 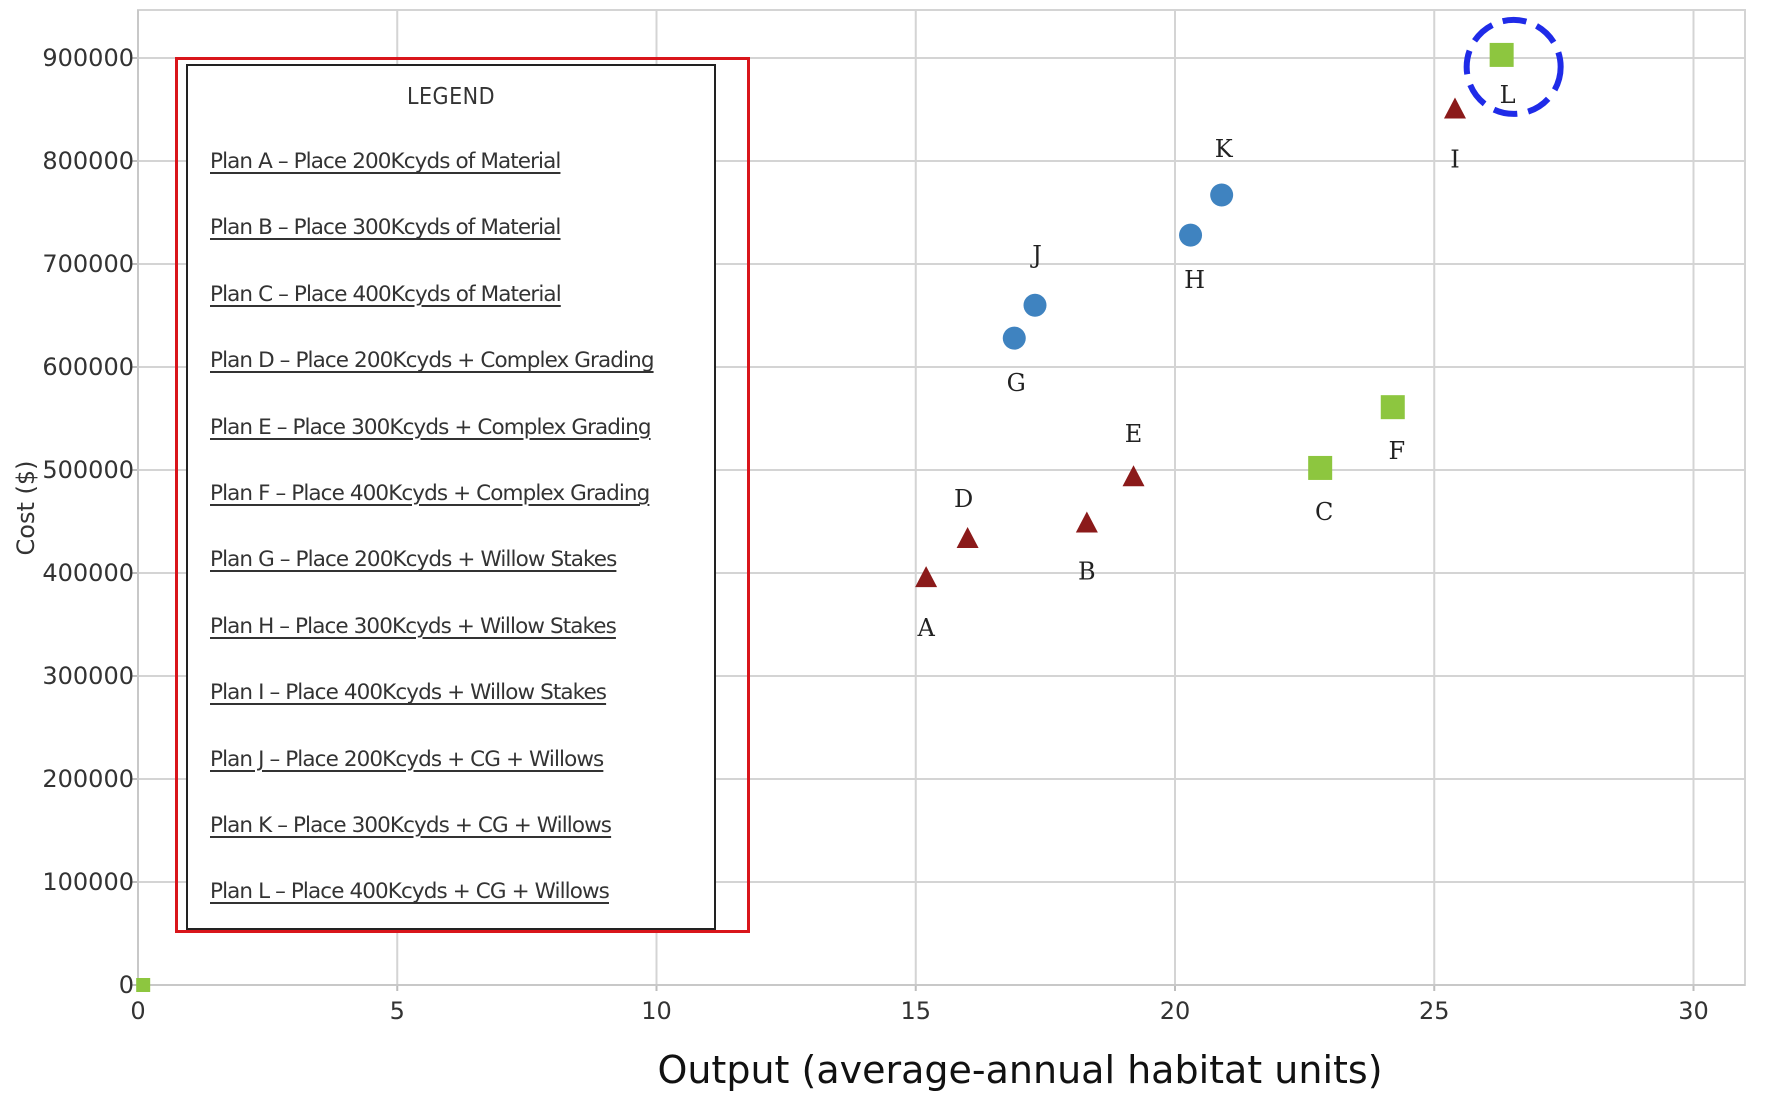 What do you see at coordinates (88, 58) in the screenshot?
I see `y-tick-label: 900000` at bounding box center [88, 58].